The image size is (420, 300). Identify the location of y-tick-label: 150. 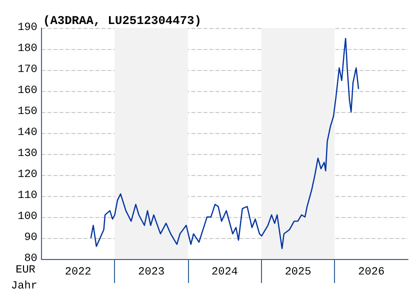
(28, 112).